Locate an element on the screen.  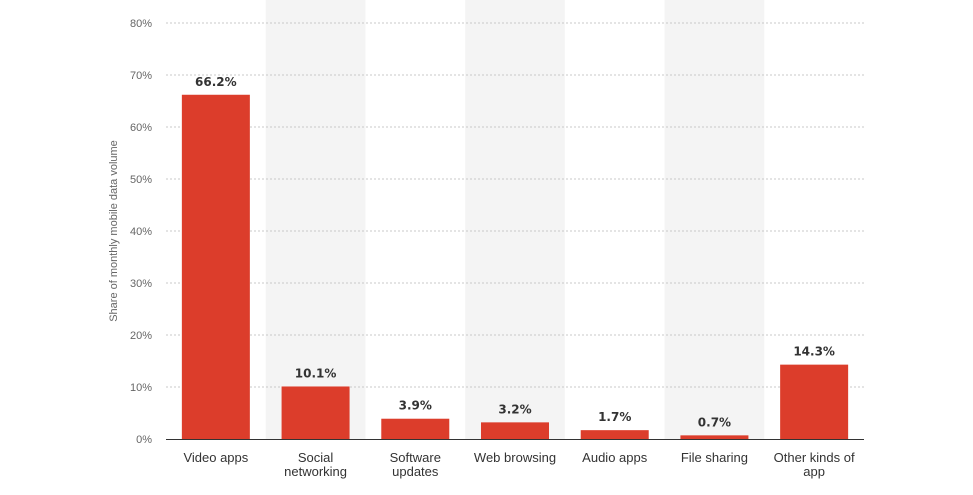
y-tick-label: 70% is located at coordinates (141, 76).